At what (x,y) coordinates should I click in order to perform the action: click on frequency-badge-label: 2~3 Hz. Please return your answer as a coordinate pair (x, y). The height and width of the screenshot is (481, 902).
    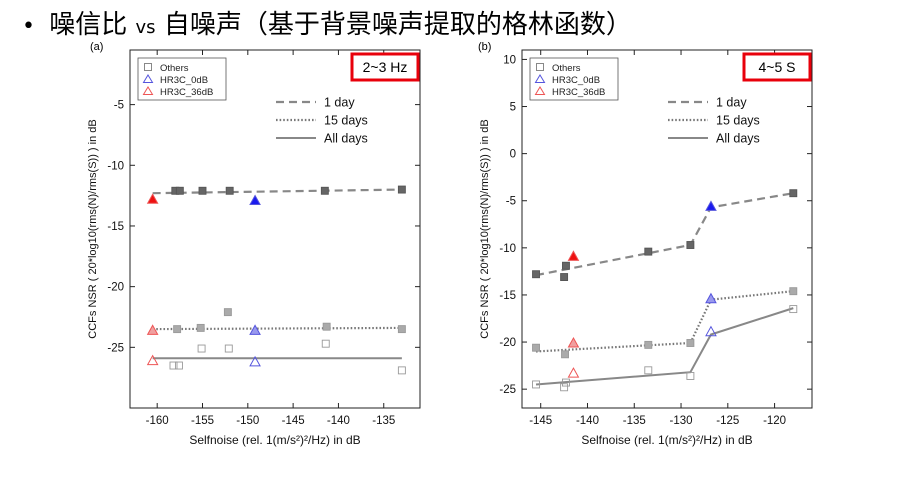
    Looking at the image, I should click on (385, 67).